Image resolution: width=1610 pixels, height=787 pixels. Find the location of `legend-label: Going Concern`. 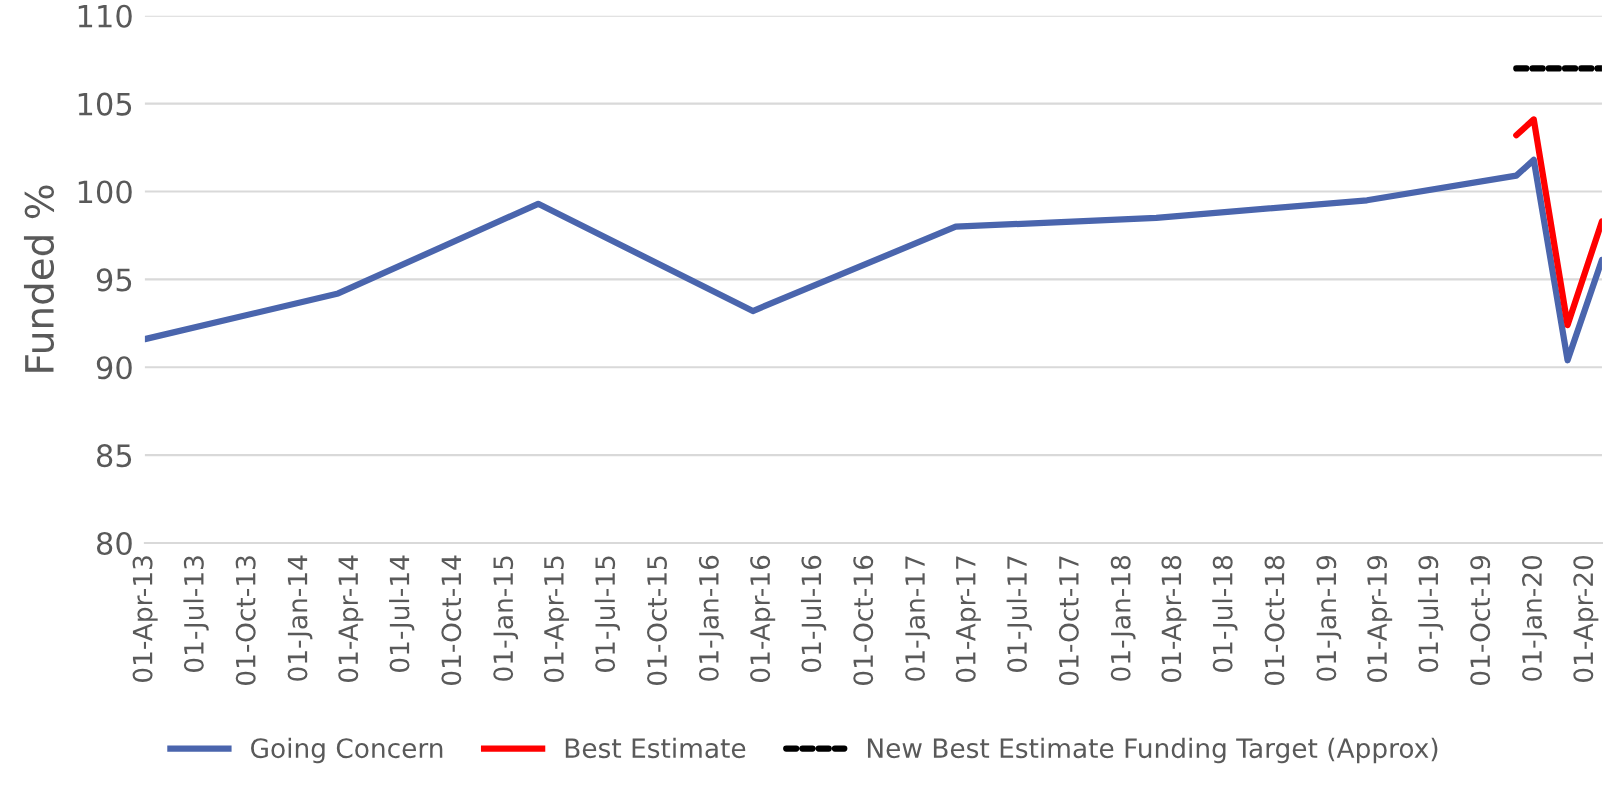

legend-label: Going Concern is located at coordinates (347, 750).